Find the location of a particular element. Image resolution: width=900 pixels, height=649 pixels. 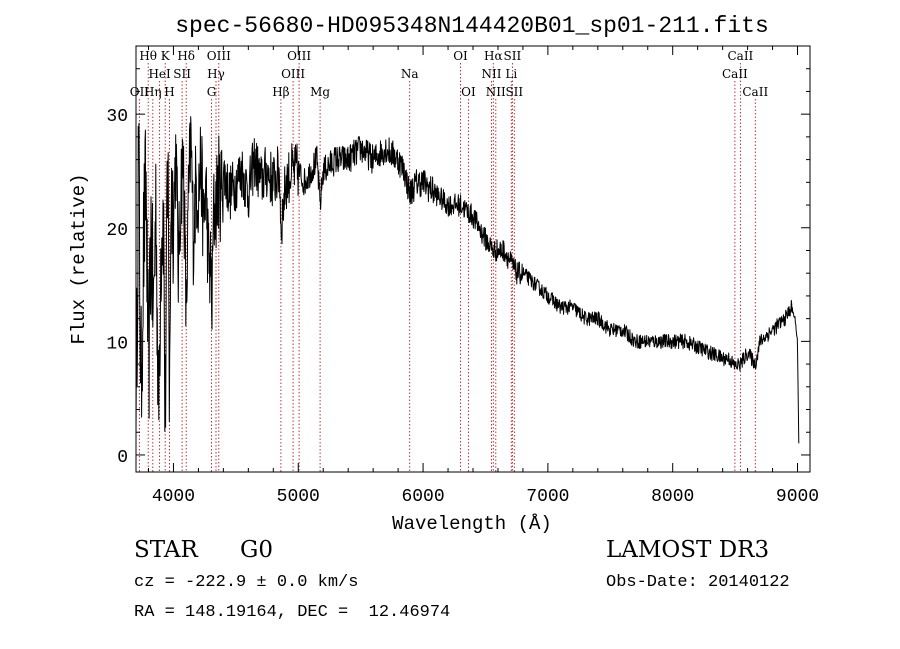

line-annotation: HeI is located at coordinates (159, 74).